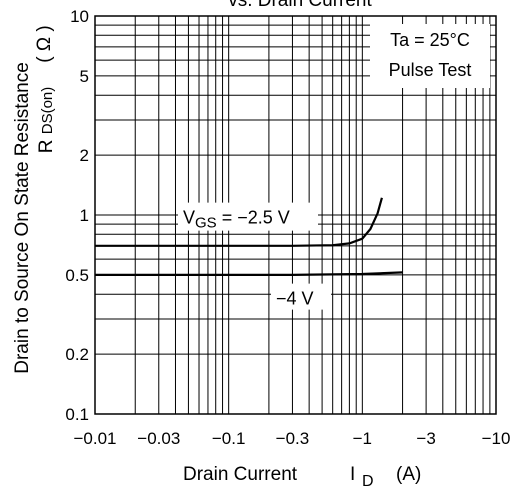 The image size is (531, 492). I want to click on y-tick-label: 0.5, so click(77, 275).